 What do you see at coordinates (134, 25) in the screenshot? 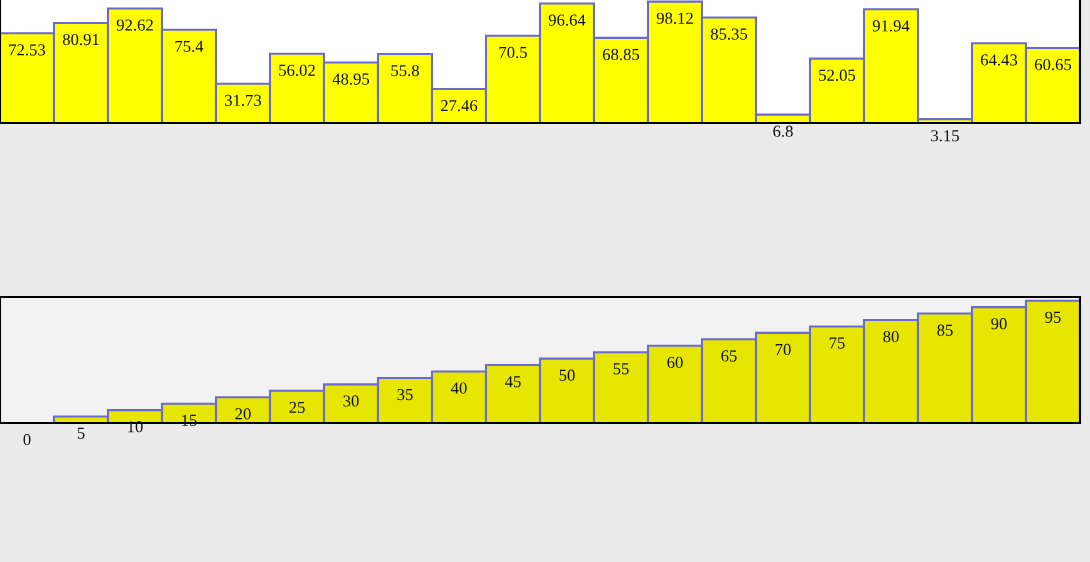
I see `data-label: 92.62` at bounding box center [134, 25].